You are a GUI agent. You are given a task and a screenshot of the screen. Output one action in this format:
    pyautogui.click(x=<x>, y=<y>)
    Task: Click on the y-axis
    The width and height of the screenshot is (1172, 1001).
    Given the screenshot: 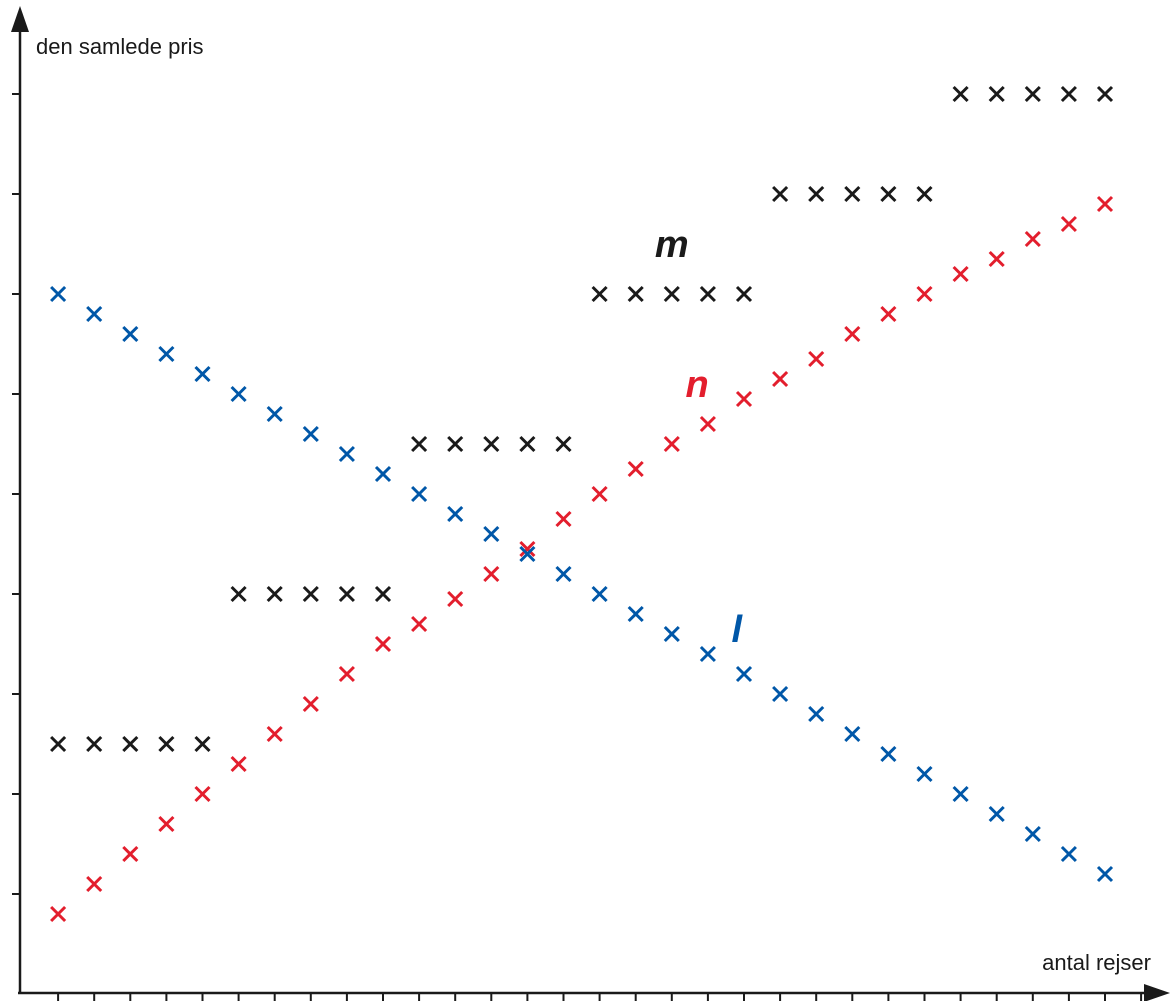 What is the action you would take?
    pyautogui.click(x=20, y=500)
    